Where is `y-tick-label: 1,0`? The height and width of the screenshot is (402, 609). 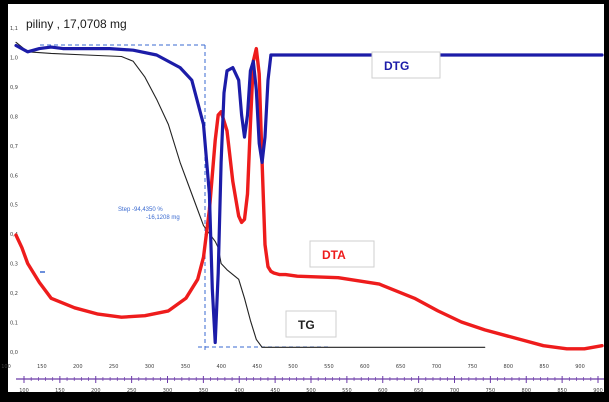 y-tick-label: 1,0 is located at coordinates (14, 58).